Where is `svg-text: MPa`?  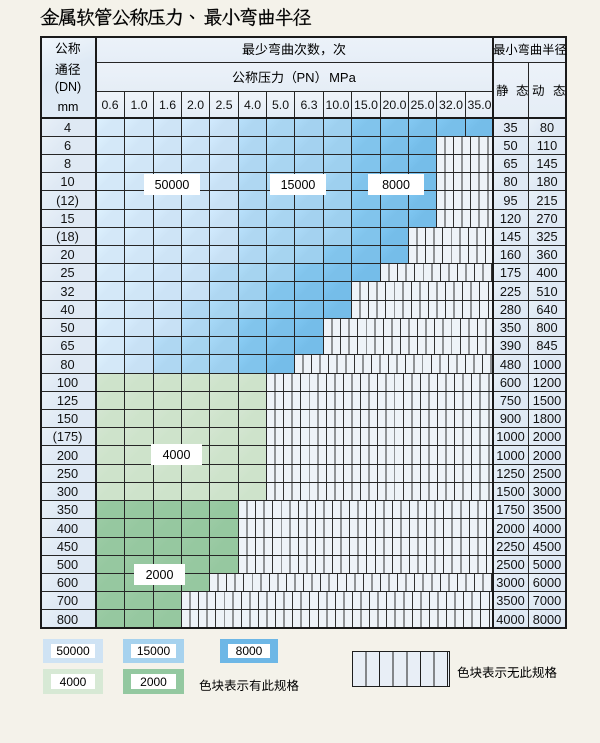 svg-text: MPa is located at coordinates (343, 77).